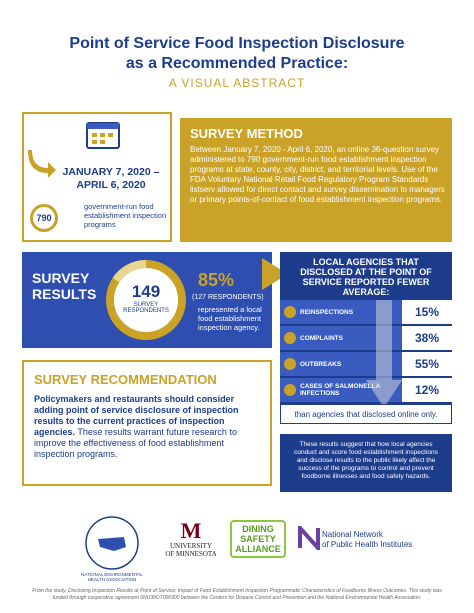 This screenshot has width=474, height=613. Describe the element at coordinates (321, 364) in the screenshot. I see `row-label: OUTBREAKS` at that location.